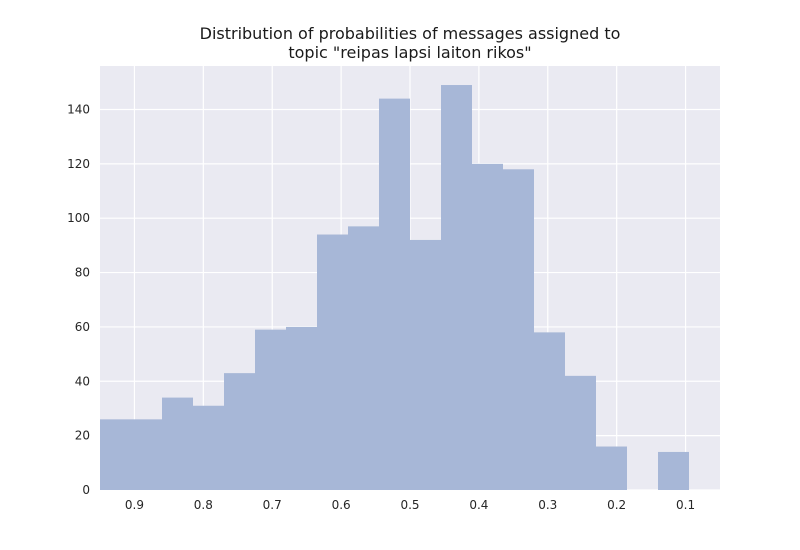  Describe the element at coordinates (341, 505) in the screenshot. I see `x-tick-label: 0.6` at that location.